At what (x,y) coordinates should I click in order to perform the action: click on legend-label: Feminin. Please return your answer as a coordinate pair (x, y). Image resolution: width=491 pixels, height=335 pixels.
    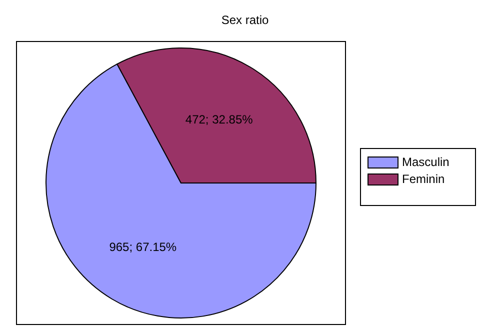
    Looking at the image, I should click on (423, 179).